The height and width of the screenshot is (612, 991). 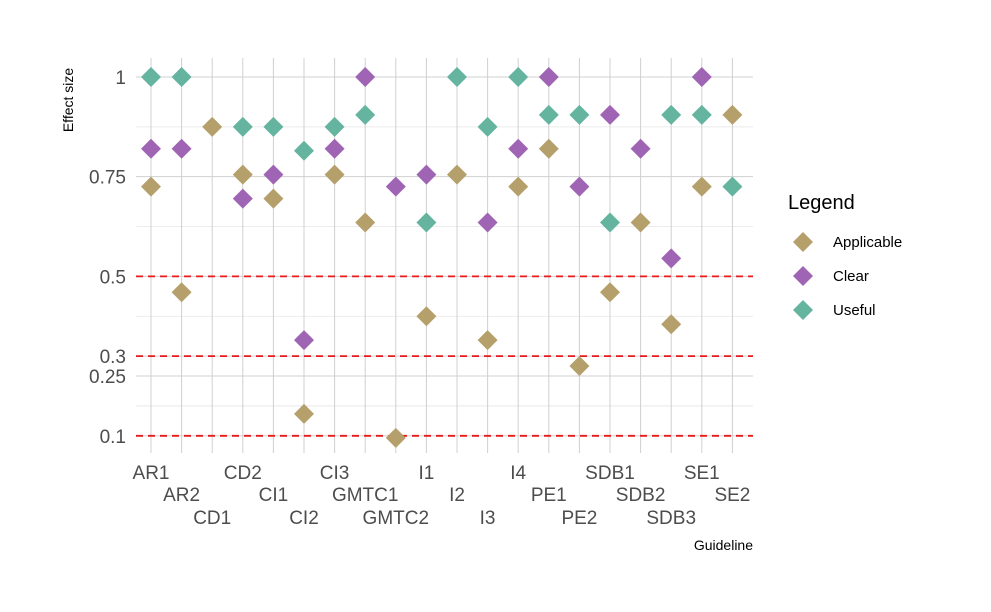 What do you see at coordinates (151, 473) in the screenshot?
I see `x-tick-label: AR1` at bounding box center [151, 473].